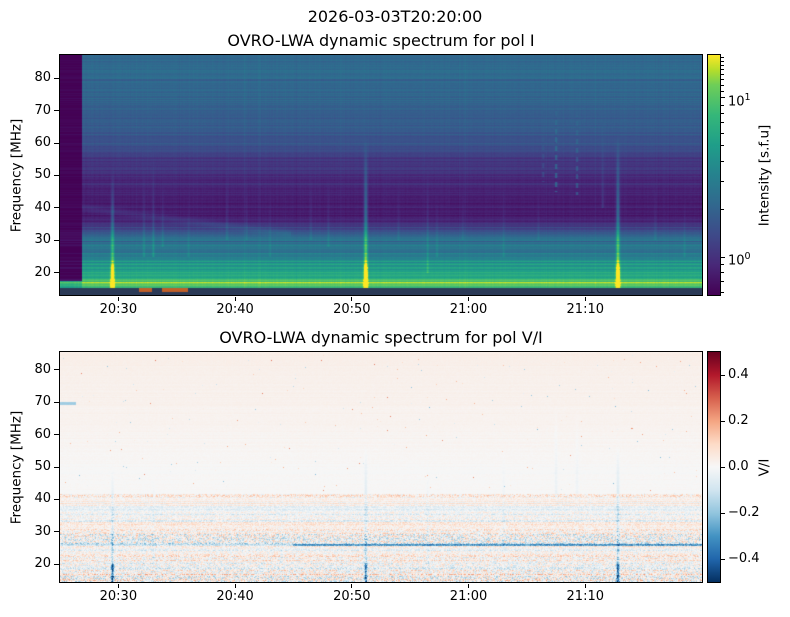 Image resolution: width=790 pixels, height=617 pixels. I want to click on colorbar-tick-label: 10¹, so click(739, 100).